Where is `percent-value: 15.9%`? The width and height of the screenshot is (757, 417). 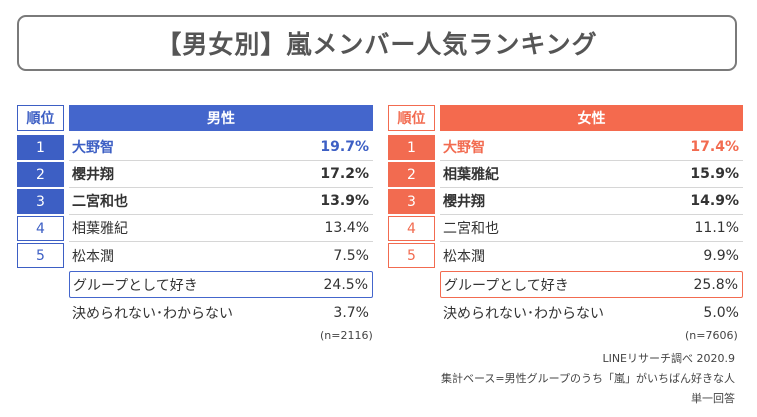 percent-value: 15.9% is located at coordinates (714, 174).